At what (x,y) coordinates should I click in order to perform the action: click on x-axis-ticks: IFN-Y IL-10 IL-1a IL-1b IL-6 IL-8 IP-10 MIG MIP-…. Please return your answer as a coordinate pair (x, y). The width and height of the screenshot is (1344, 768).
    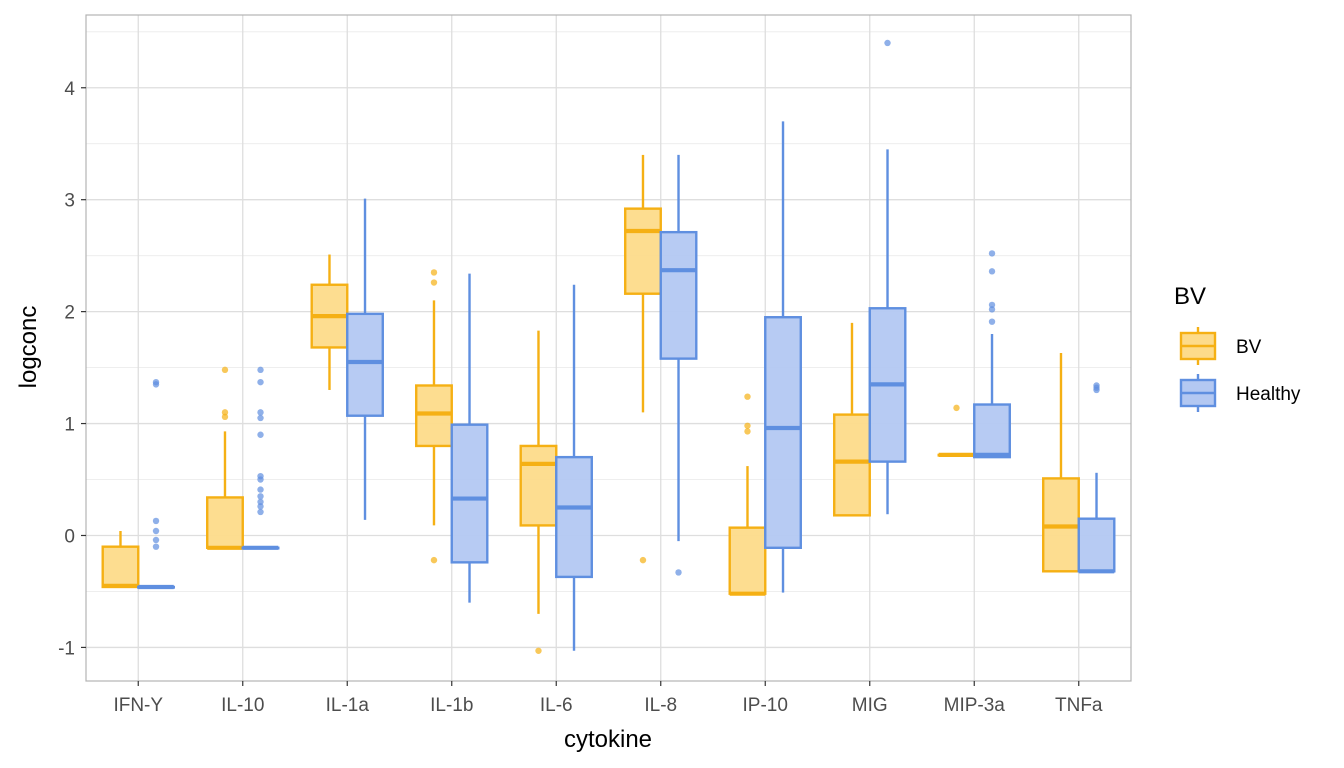
    Looking at the image, I should click on (608, 698).